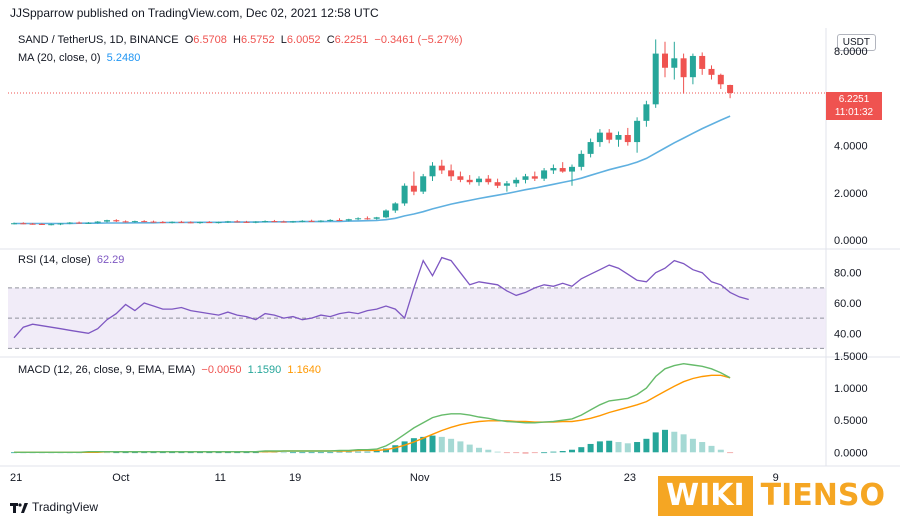 Image resolution: width=900 pixels, height=525 pixels. I want to click on symbol-label: SAND / TetherUS, 1D, BINANCE, so click(98, 40).